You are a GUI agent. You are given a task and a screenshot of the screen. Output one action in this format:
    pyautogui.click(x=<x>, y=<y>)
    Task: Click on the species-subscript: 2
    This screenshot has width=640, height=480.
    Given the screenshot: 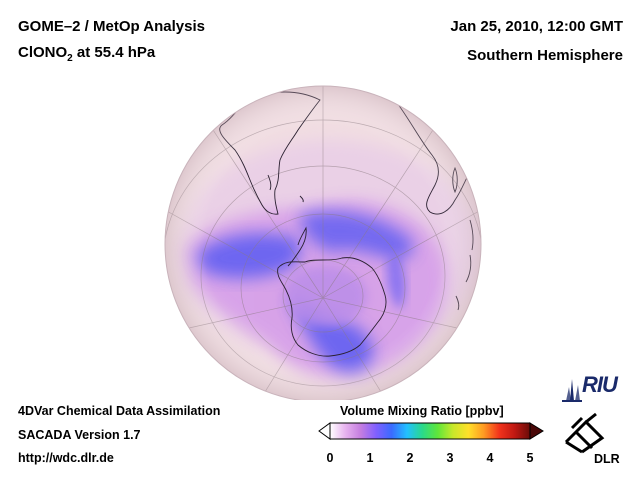 What is the action you would take?
    pyautogui.click(x=70, y=58)
    